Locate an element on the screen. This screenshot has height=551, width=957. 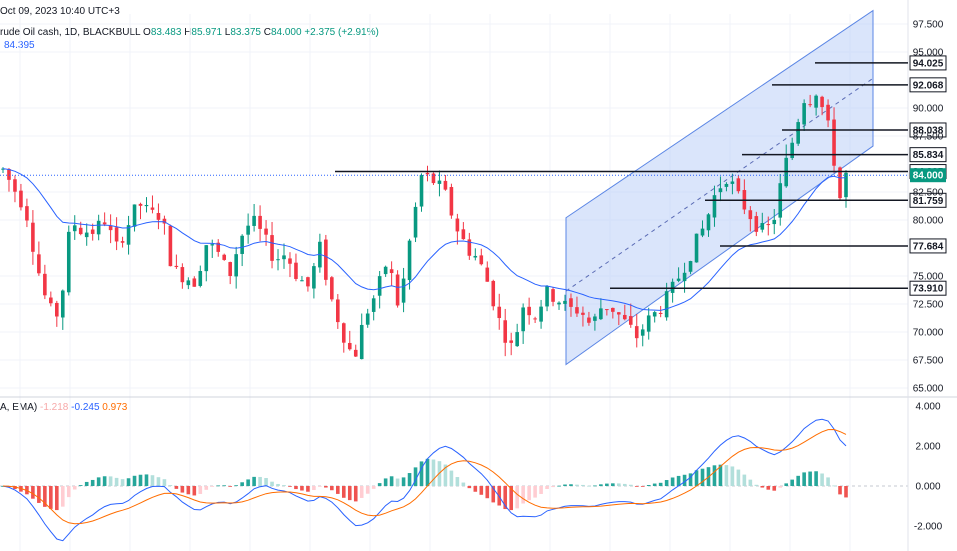
low-value: 83.375 is located at coordinates (245, 32).